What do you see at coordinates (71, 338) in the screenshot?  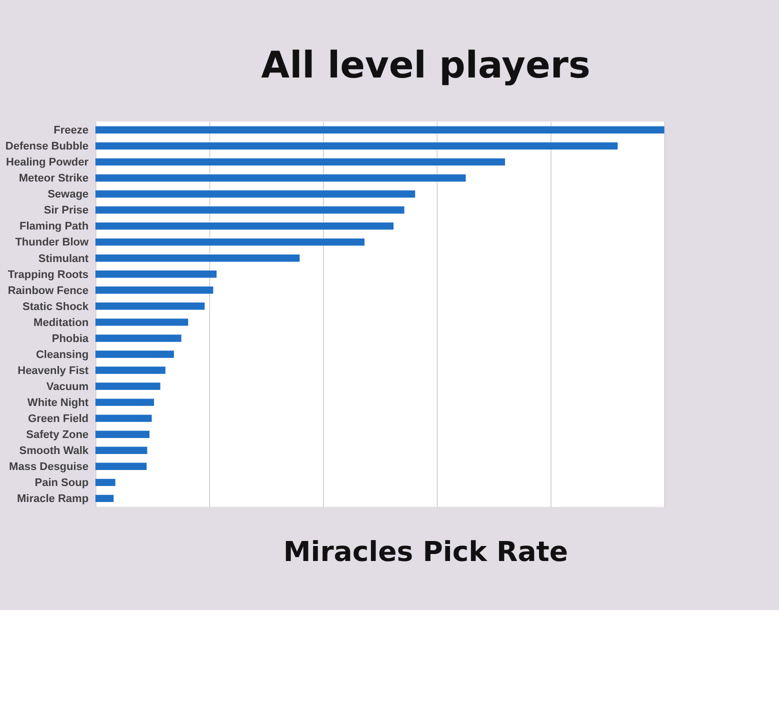 I see `y-tick-label: Phobia` at bounding box center [71, 338].